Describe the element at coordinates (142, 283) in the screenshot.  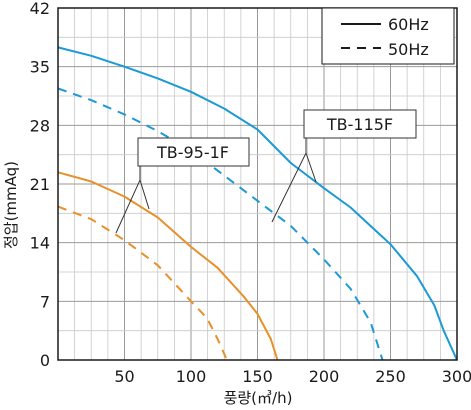
I see `curve-tb-95-1f-50hz` at that location.